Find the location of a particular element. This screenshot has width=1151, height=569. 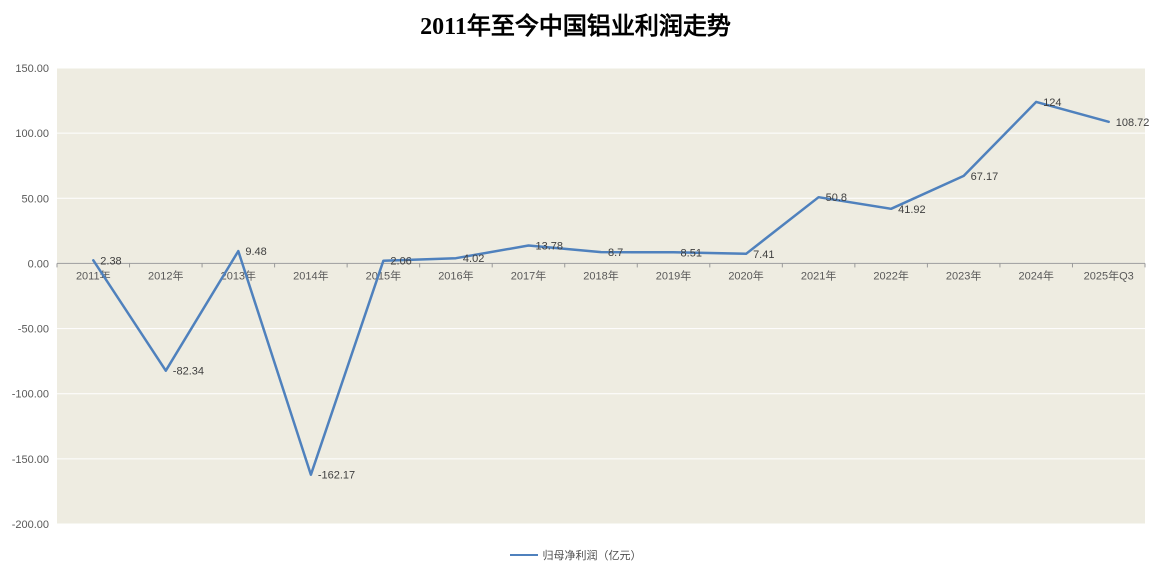

y-tick-label: 150.00 is located at coordinates (32, 69).